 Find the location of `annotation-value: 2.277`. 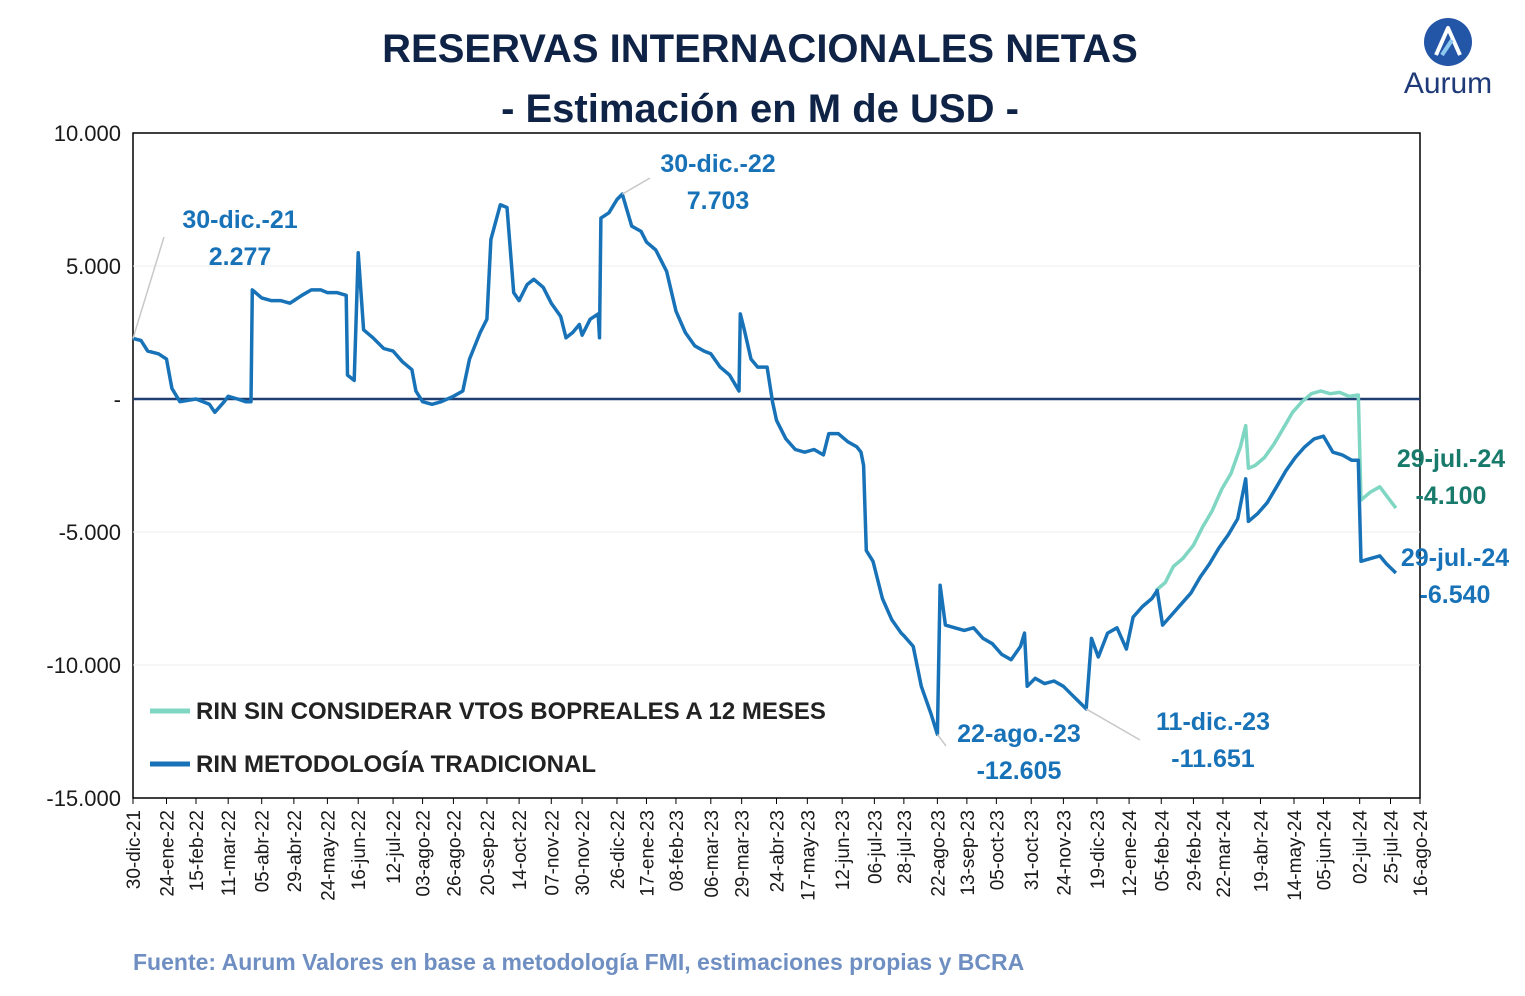

annotation-value: 2.277 is located at coordinates (240, 257).